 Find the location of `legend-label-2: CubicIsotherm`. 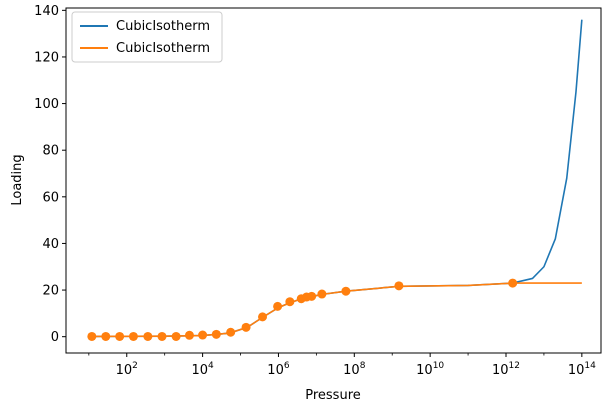

legend-label-2: CubicIsotherm is located at coordinates (163, 48).